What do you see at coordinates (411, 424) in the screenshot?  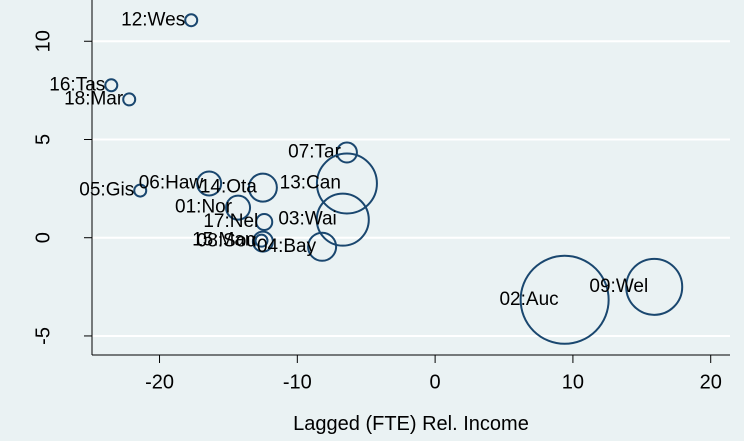 I see `x-axis-label: Lagged (FTE) Rel. Income` at bounding box center [411, 424].